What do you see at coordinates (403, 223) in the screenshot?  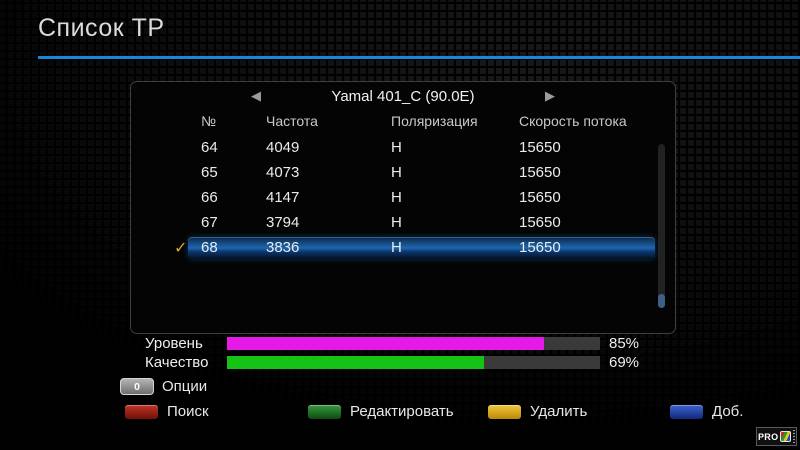 I see `table-row: 67 3794 H 15650` at bounding box center [403, 223].